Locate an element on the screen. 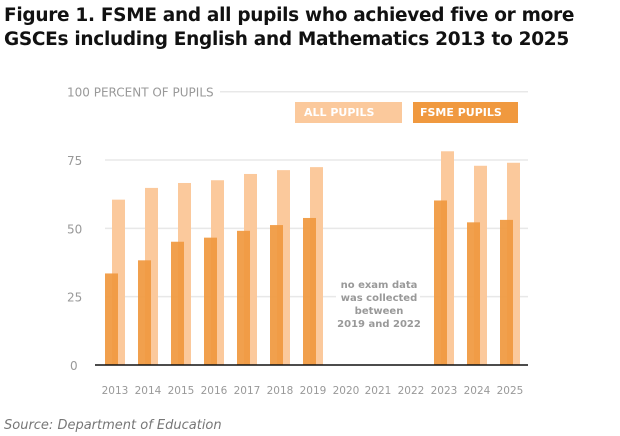 Image resolution: width=620 pixels, height=436 pixels. annotation-text: 2019 and 2022 is located at coordinates (379, 324).